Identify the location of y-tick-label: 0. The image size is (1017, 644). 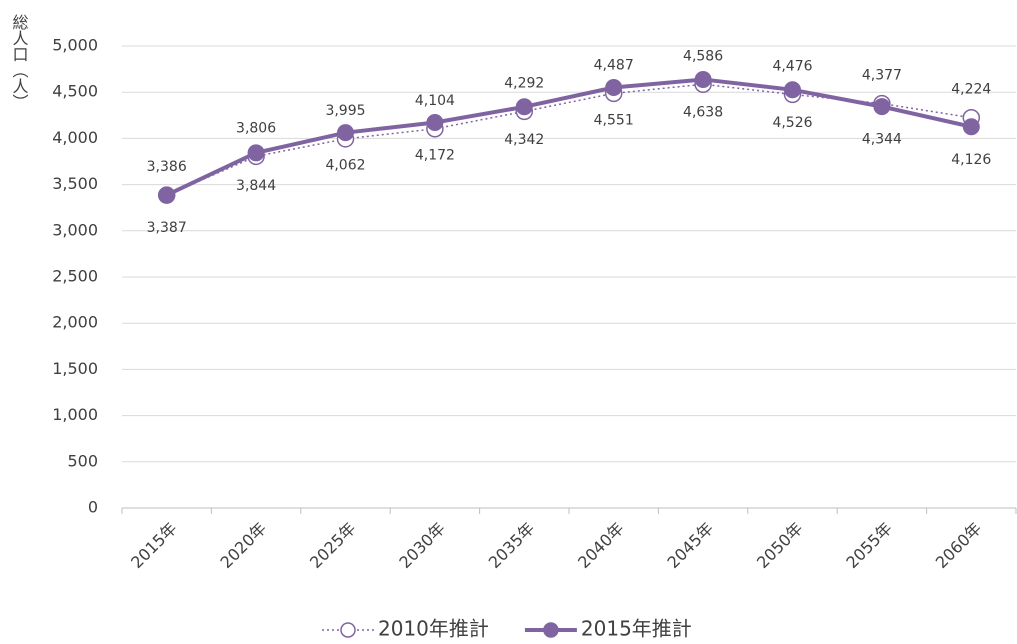
(93, 507).